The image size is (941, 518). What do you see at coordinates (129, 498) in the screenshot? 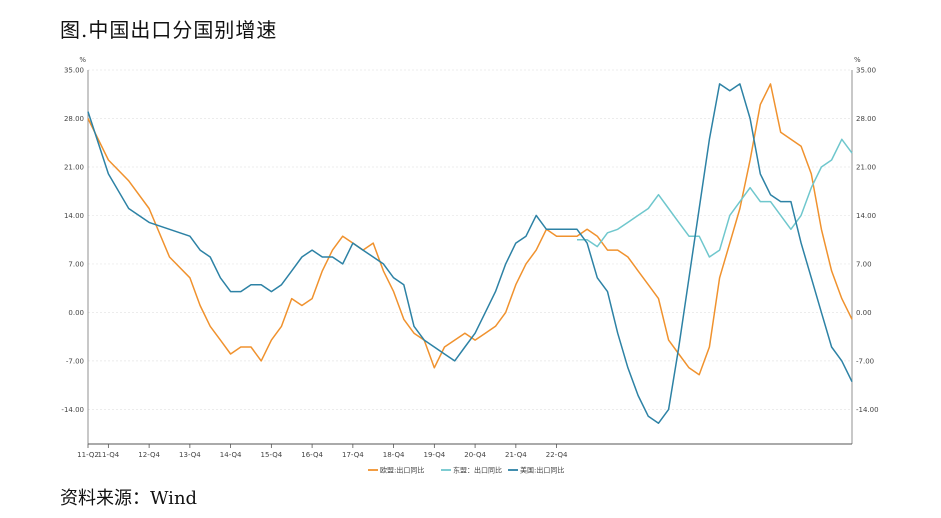
I see `source-note: 资料来源：Wind` at bounding box center [129, 498].